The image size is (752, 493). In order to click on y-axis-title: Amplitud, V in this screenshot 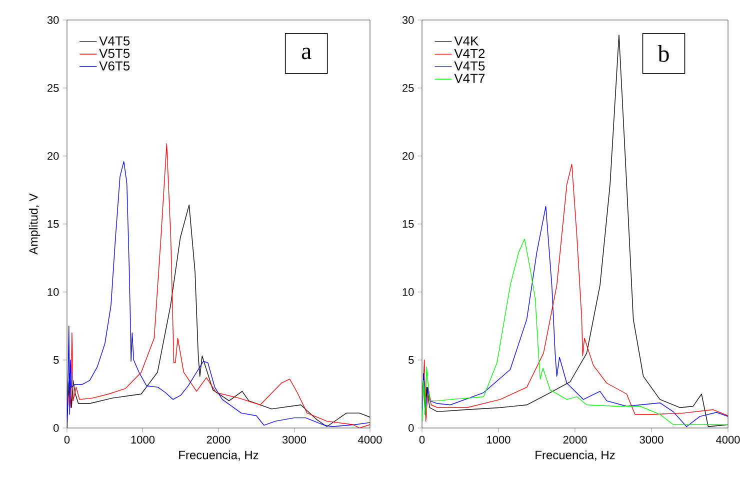, I will do `click(34, 224)`.